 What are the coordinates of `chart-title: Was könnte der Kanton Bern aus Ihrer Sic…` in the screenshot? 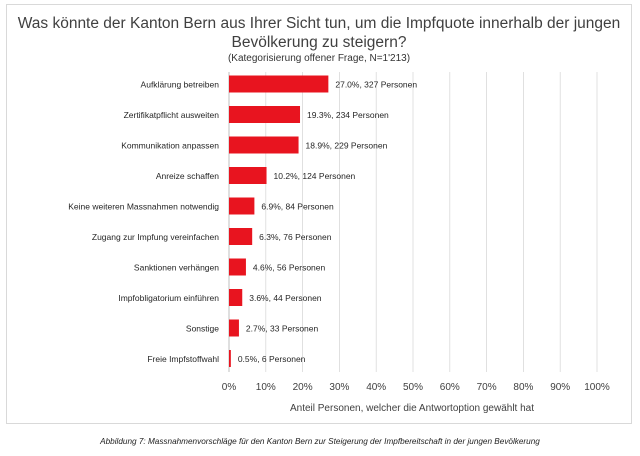 It's located at (319, 33).